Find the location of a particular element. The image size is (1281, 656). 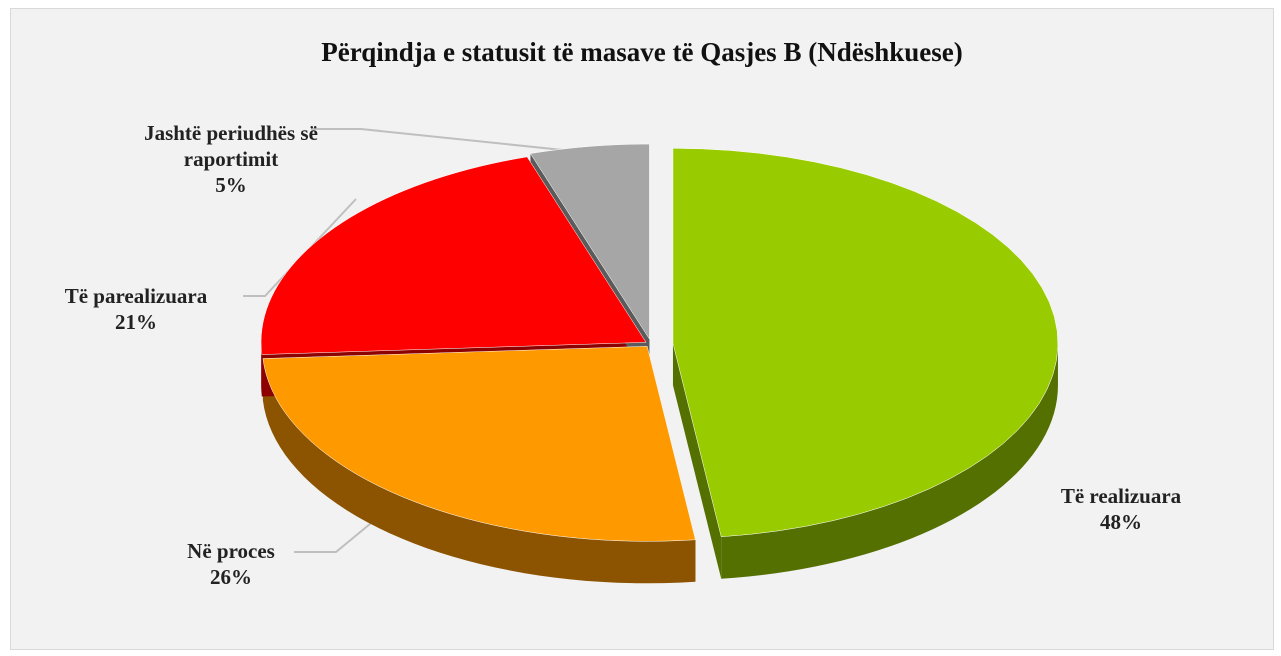

value-label: 5% is located at coordinates (231, 185).